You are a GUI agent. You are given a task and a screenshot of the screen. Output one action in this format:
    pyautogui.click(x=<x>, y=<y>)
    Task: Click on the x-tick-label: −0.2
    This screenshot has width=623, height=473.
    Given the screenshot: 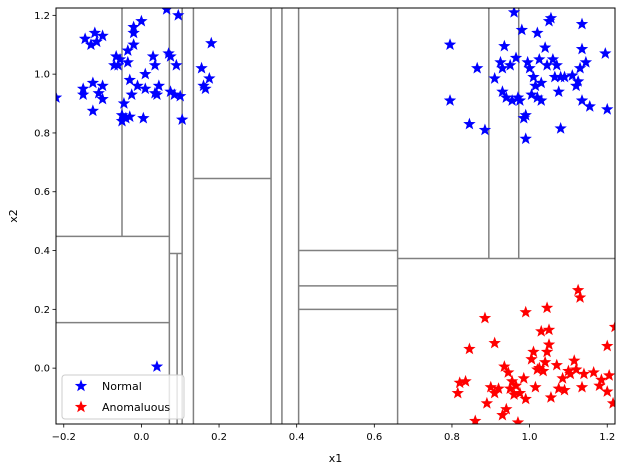 What is the action you would take?
    pyautogui.click(x=64, y=437)
    